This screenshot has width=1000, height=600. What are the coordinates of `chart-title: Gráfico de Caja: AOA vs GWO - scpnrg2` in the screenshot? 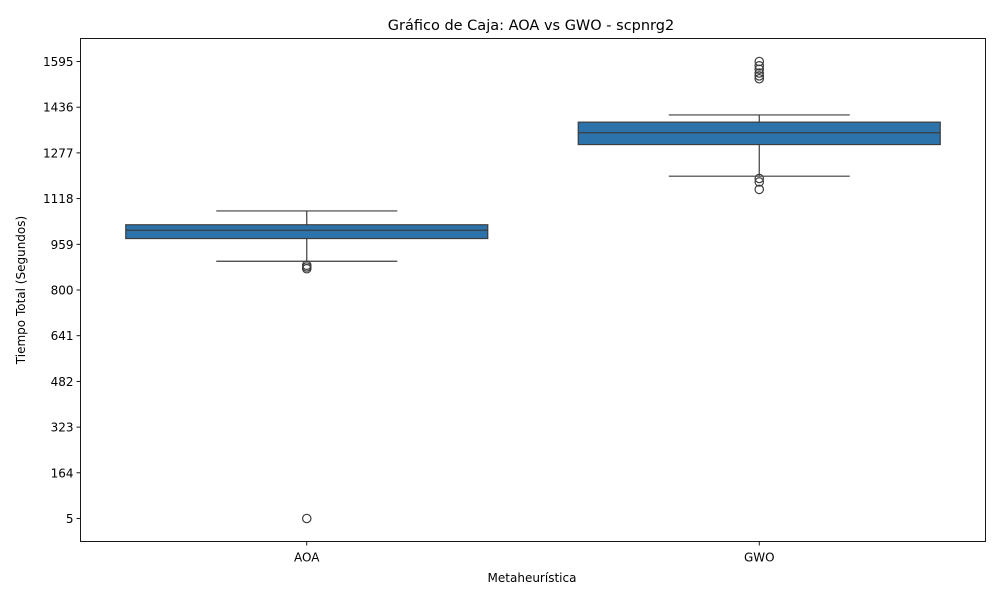 It's located at (531, 26).